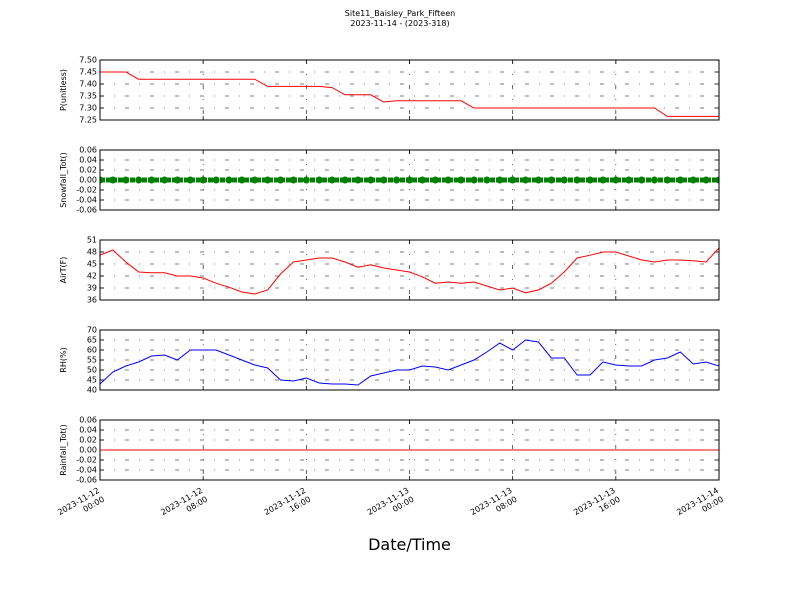 The height and width of the screenshot is (600, 800). What do you see at coordinates (92, 350) in the screenshot?
I see `y-tick-label: 60` at bounding box center [92, 350].